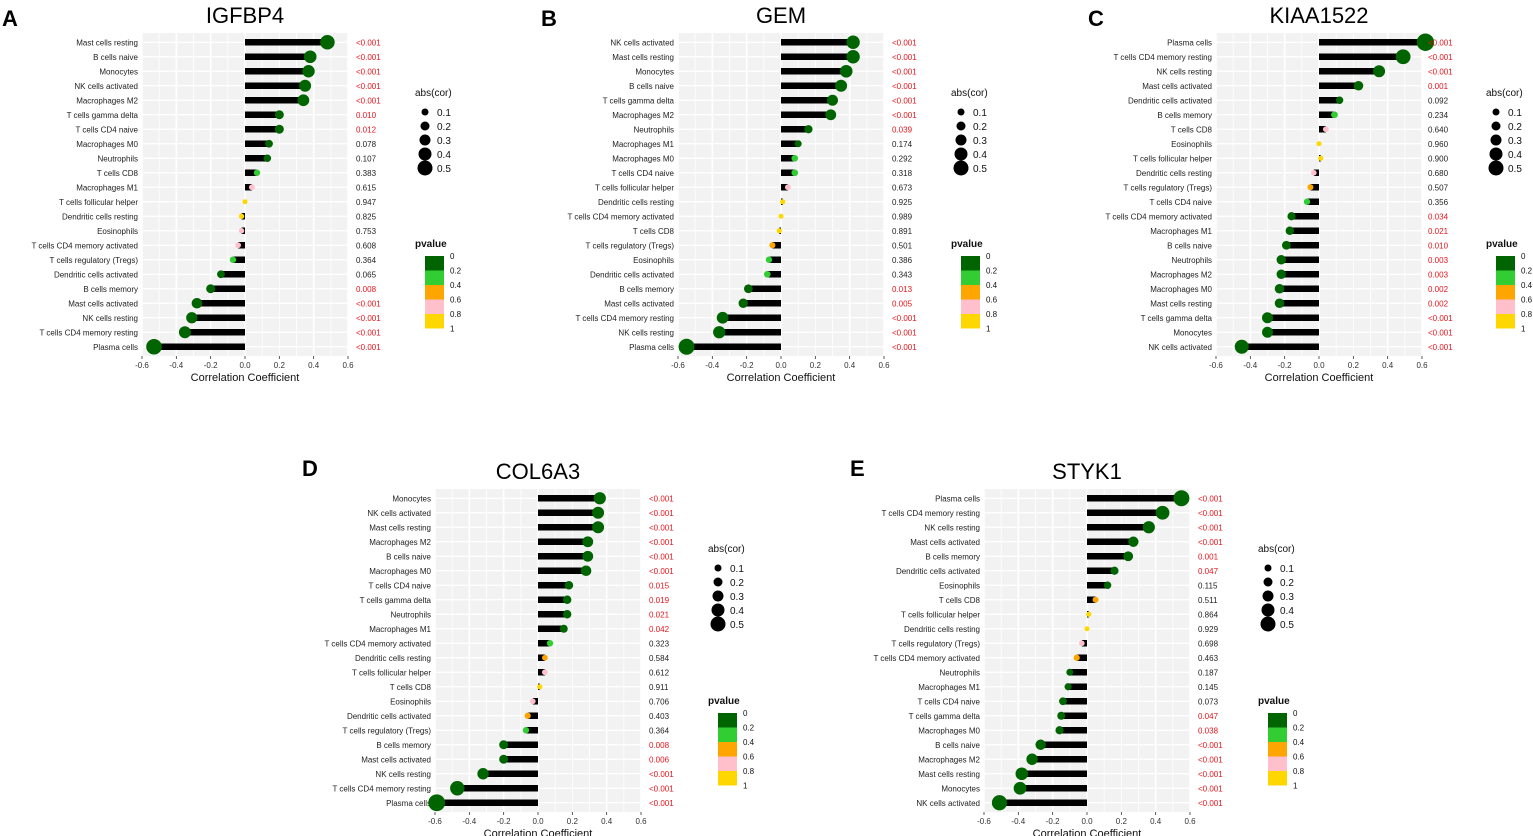 The image size is (1533, 836). I want to click on color-legend-label: 0.6, so click(456, 300).